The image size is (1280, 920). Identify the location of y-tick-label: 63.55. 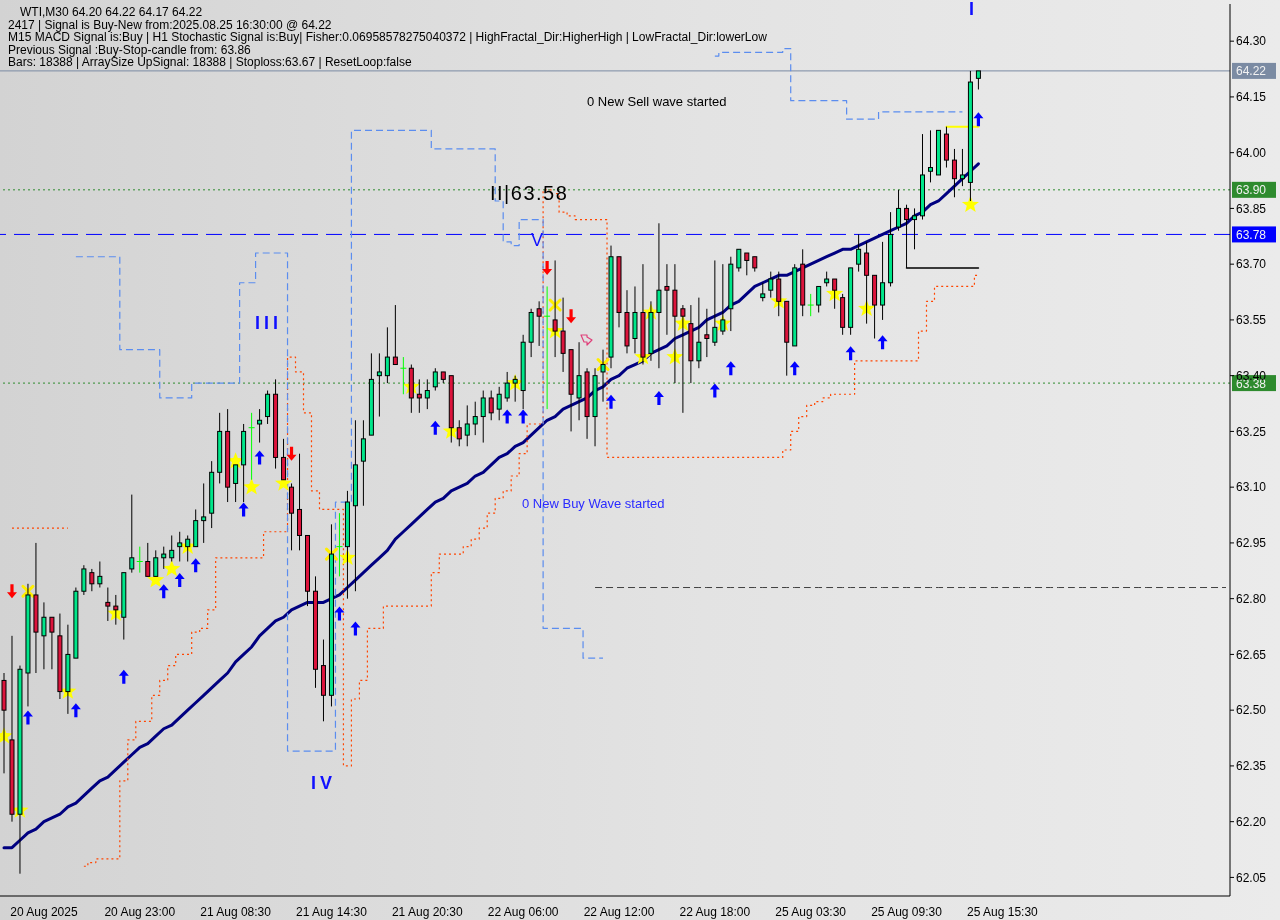
(1251, 320).